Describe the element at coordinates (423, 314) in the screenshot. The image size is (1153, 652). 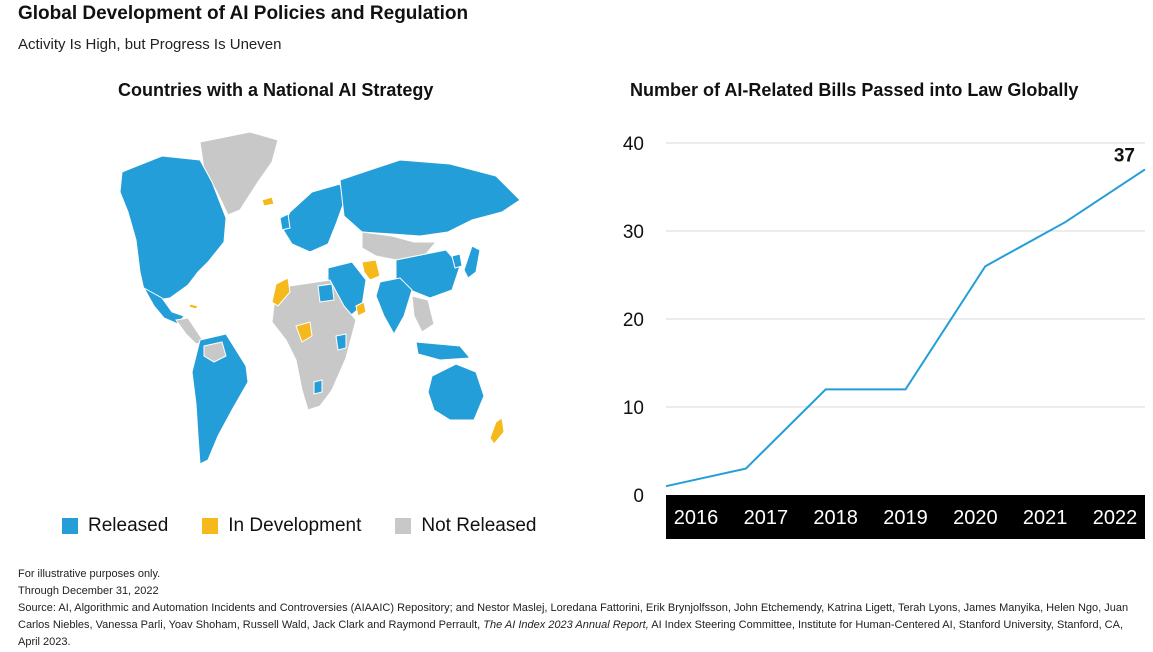
I see `map-se-asia` at that location.